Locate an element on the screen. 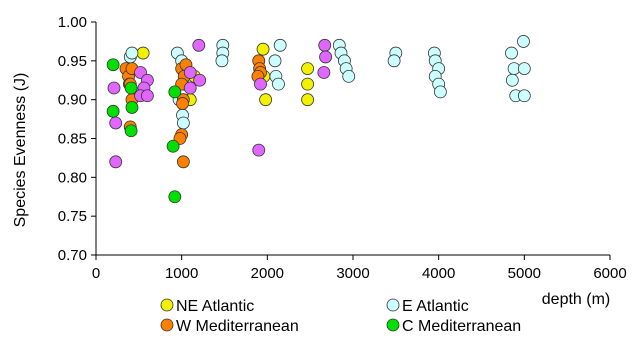 This screenshot has height=344, width=638. y-tick-label: 0.80 is located at coordinates (72, 177).